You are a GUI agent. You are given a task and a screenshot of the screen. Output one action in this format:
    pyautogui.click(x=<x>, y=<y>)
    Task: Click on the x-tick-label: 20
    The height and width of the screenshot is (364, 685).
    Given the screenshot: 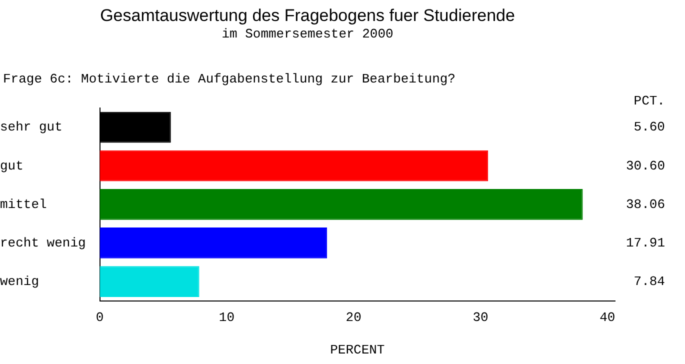 What is the action you would take?
    pyautogui.click(x=354, y=318)
    